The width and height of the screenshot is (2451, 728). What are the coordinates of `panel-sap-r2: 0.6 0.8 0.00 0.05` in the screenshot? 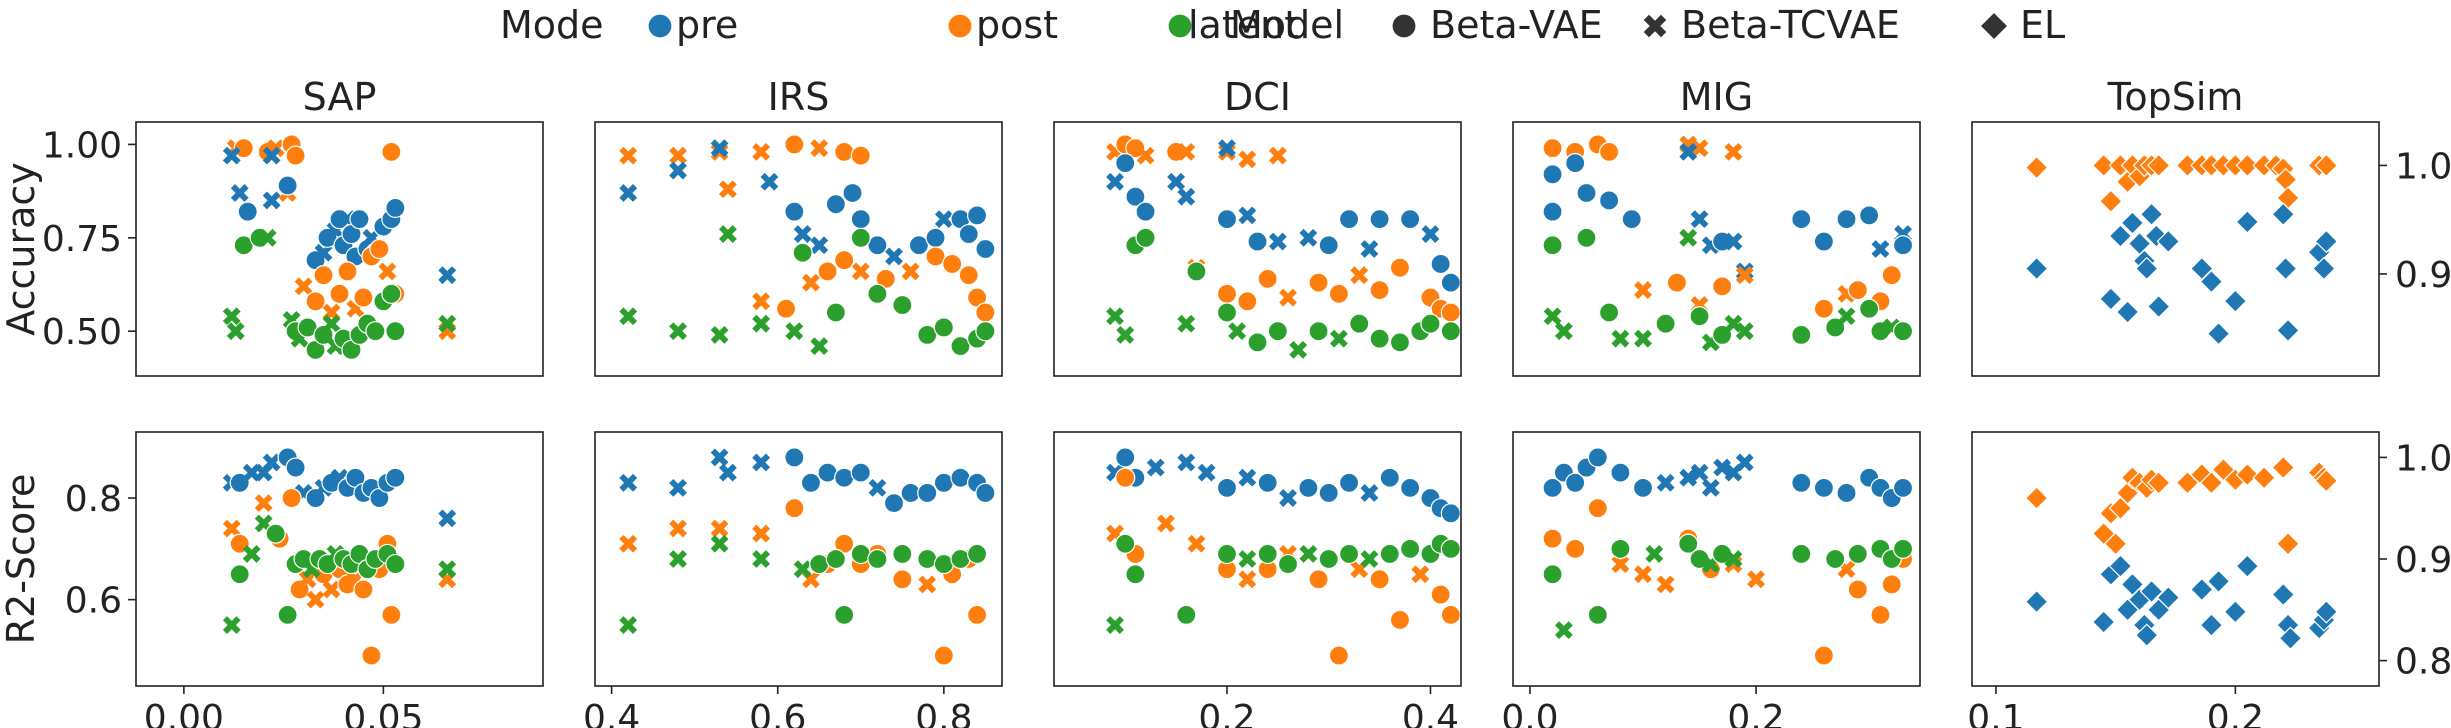 It's located at (304, 579).